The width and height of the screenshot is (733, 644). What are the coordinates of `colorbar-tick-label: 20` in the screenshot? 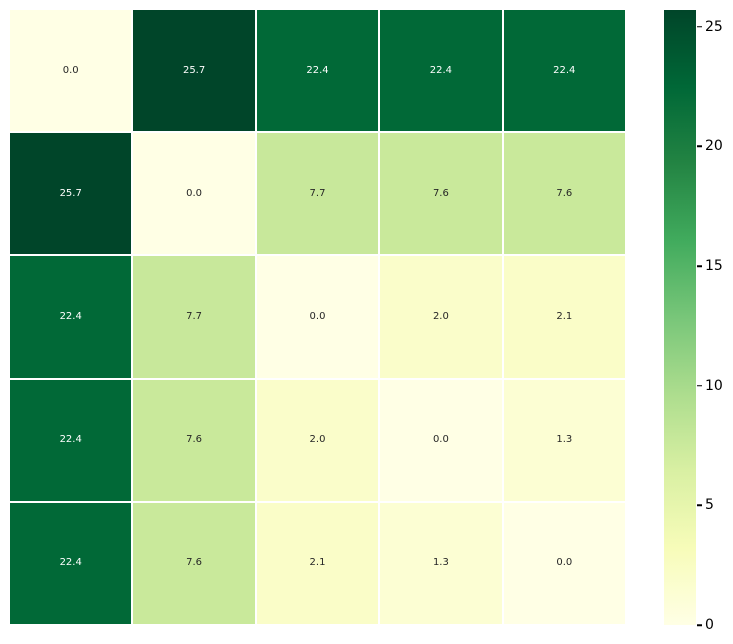 It's located at (714, 146).